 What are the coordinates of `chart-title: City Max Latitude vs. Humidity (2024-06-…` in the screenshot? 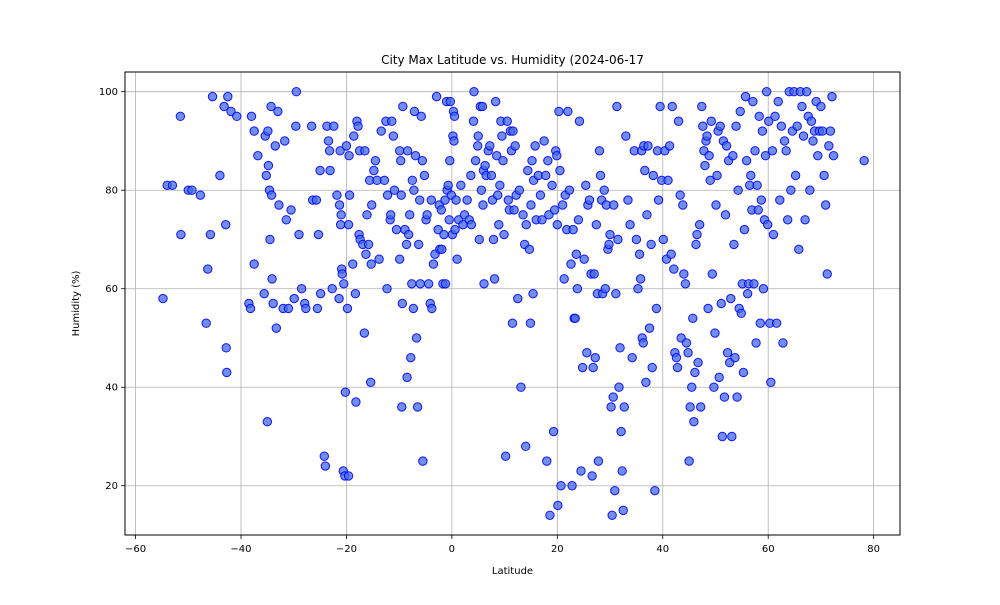 It's located at (512, 60).